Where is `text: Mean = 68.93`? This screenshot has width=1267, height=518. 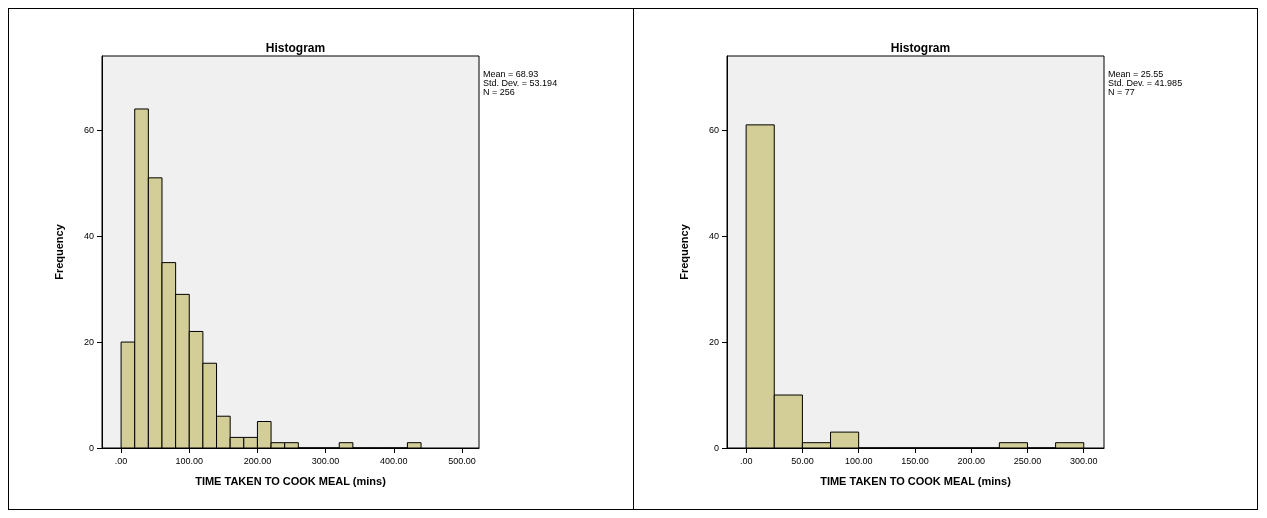
text: Mean = 68.93 is located at coordinates (511, 73).